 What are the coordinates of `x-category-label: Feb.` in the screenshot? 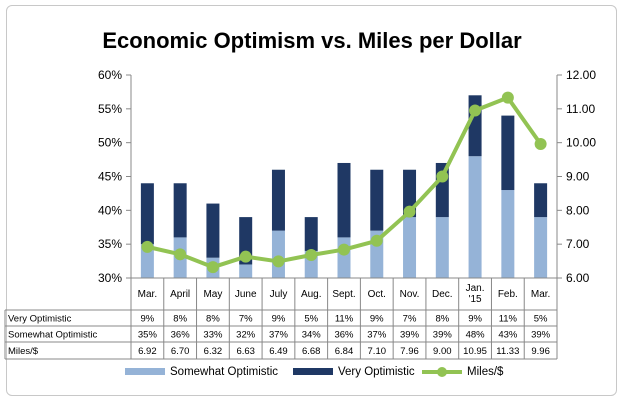 It's located at (508, 294).